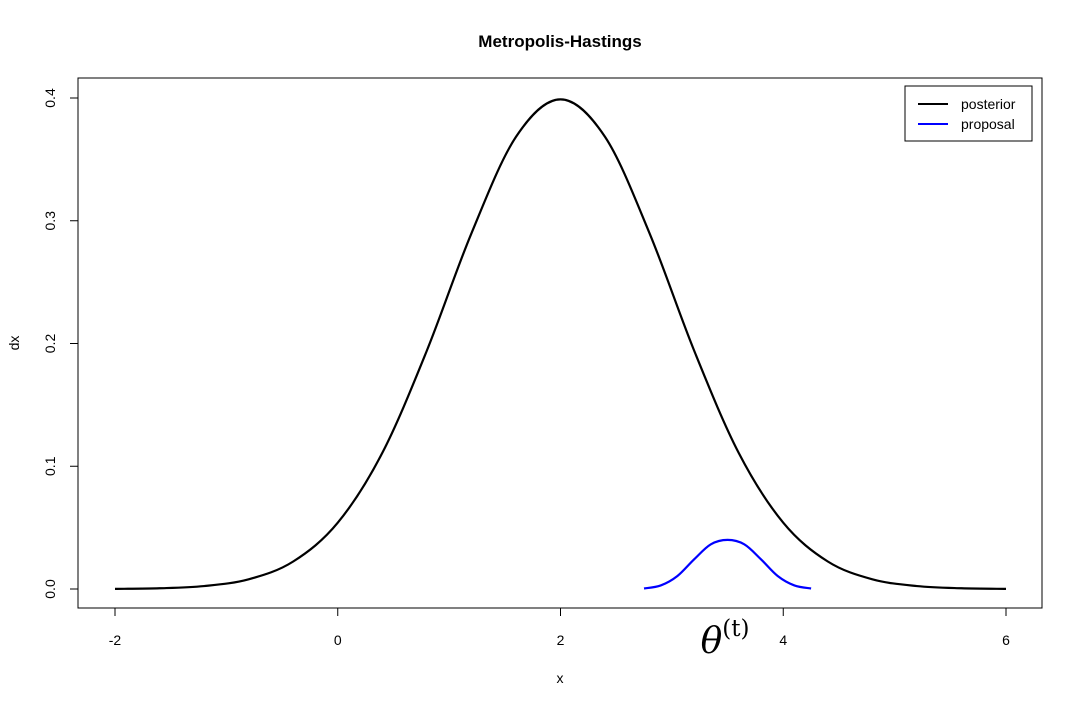  Describe the element at coordinates (338, 640) in the screenshot. I see `x-tick-label: 0` at that location.